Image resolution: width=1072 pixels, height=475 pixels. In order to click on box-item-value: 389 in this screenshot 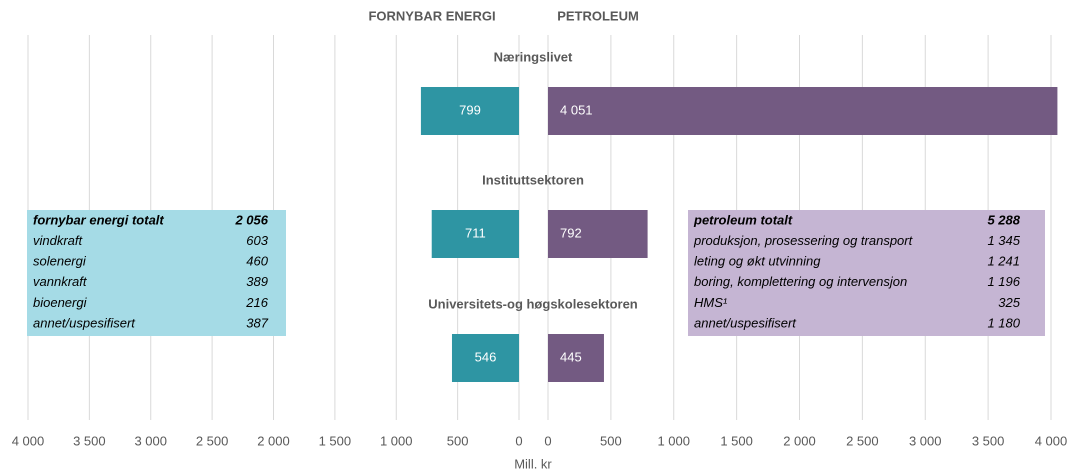, I will do `click(257, 281)`.